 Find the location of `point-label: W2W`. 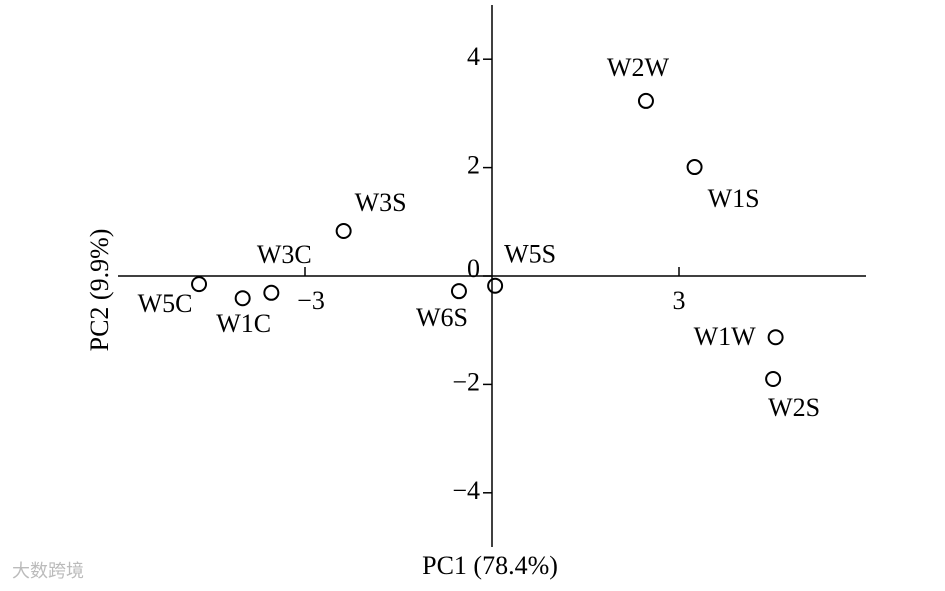

point-label: W2W is located at coordinates (638, 67).